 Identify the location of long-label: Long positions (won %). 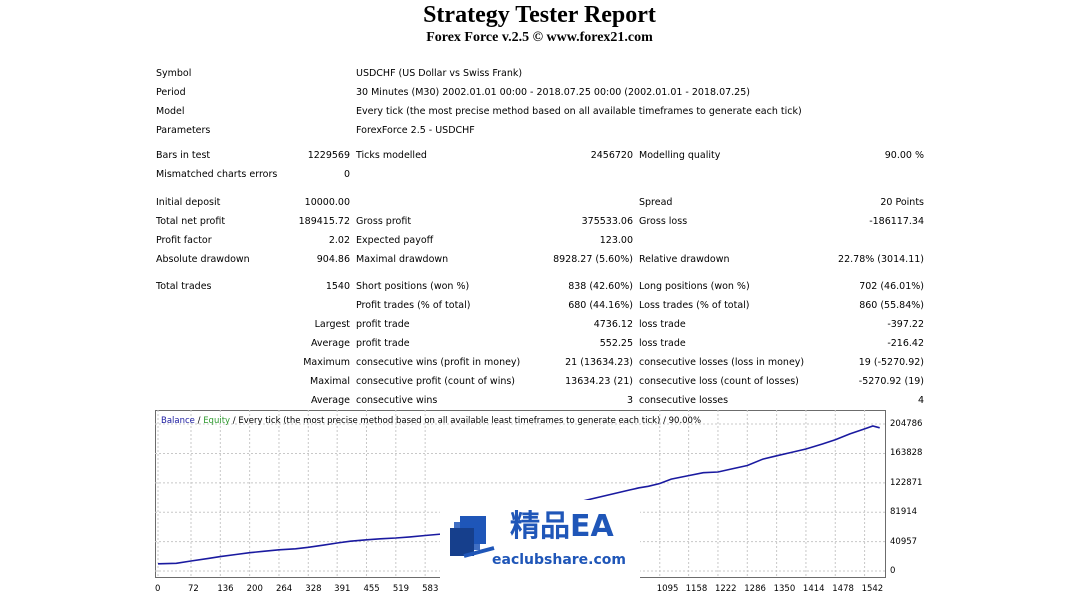
(694, 286).